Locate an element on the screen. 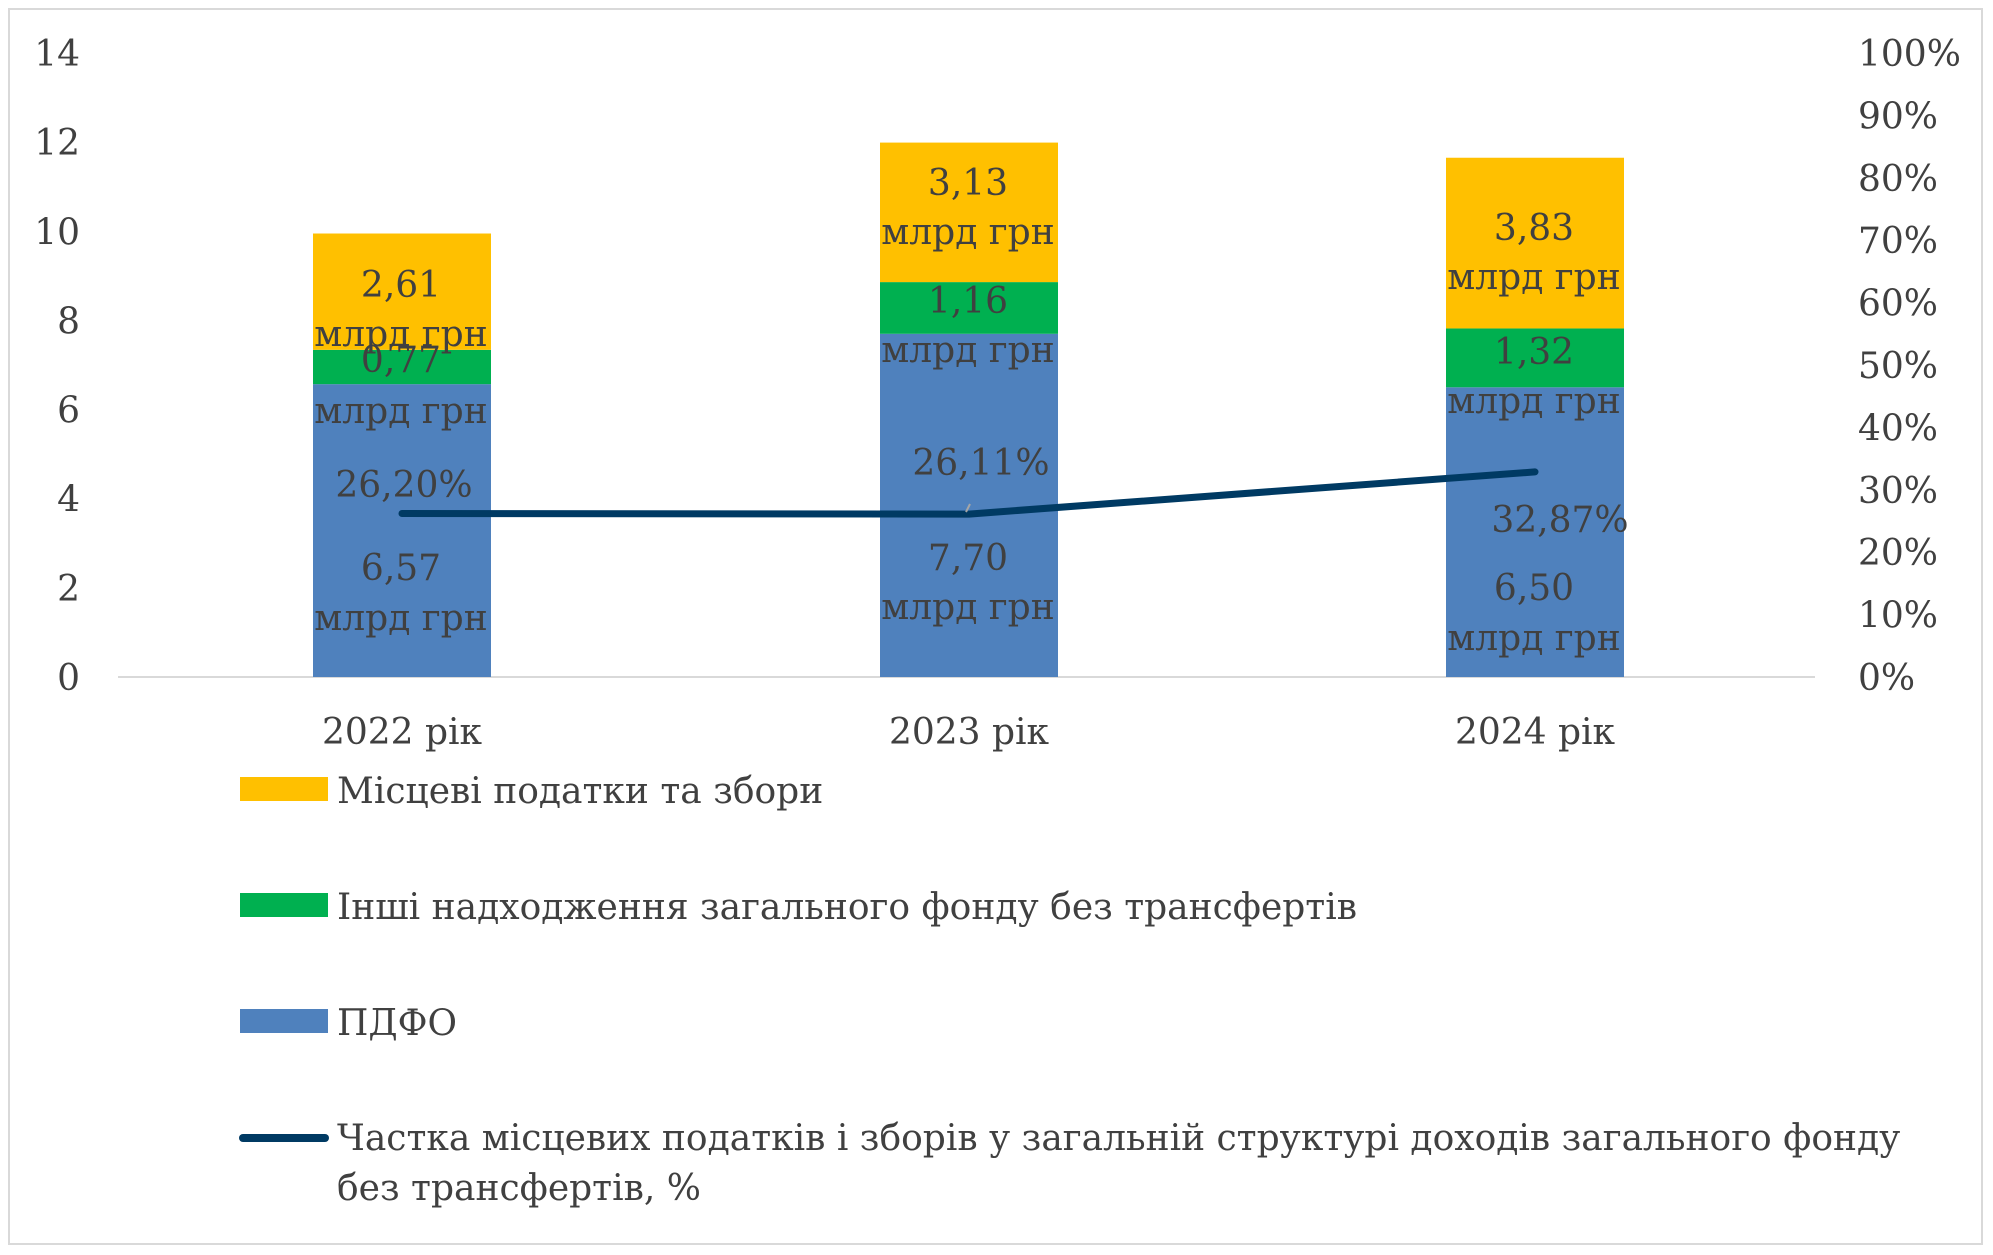 The width and height of the screenshot is (1993, 1255). x-tick-label: 2024 рік is located at coordinates (1535, 732).